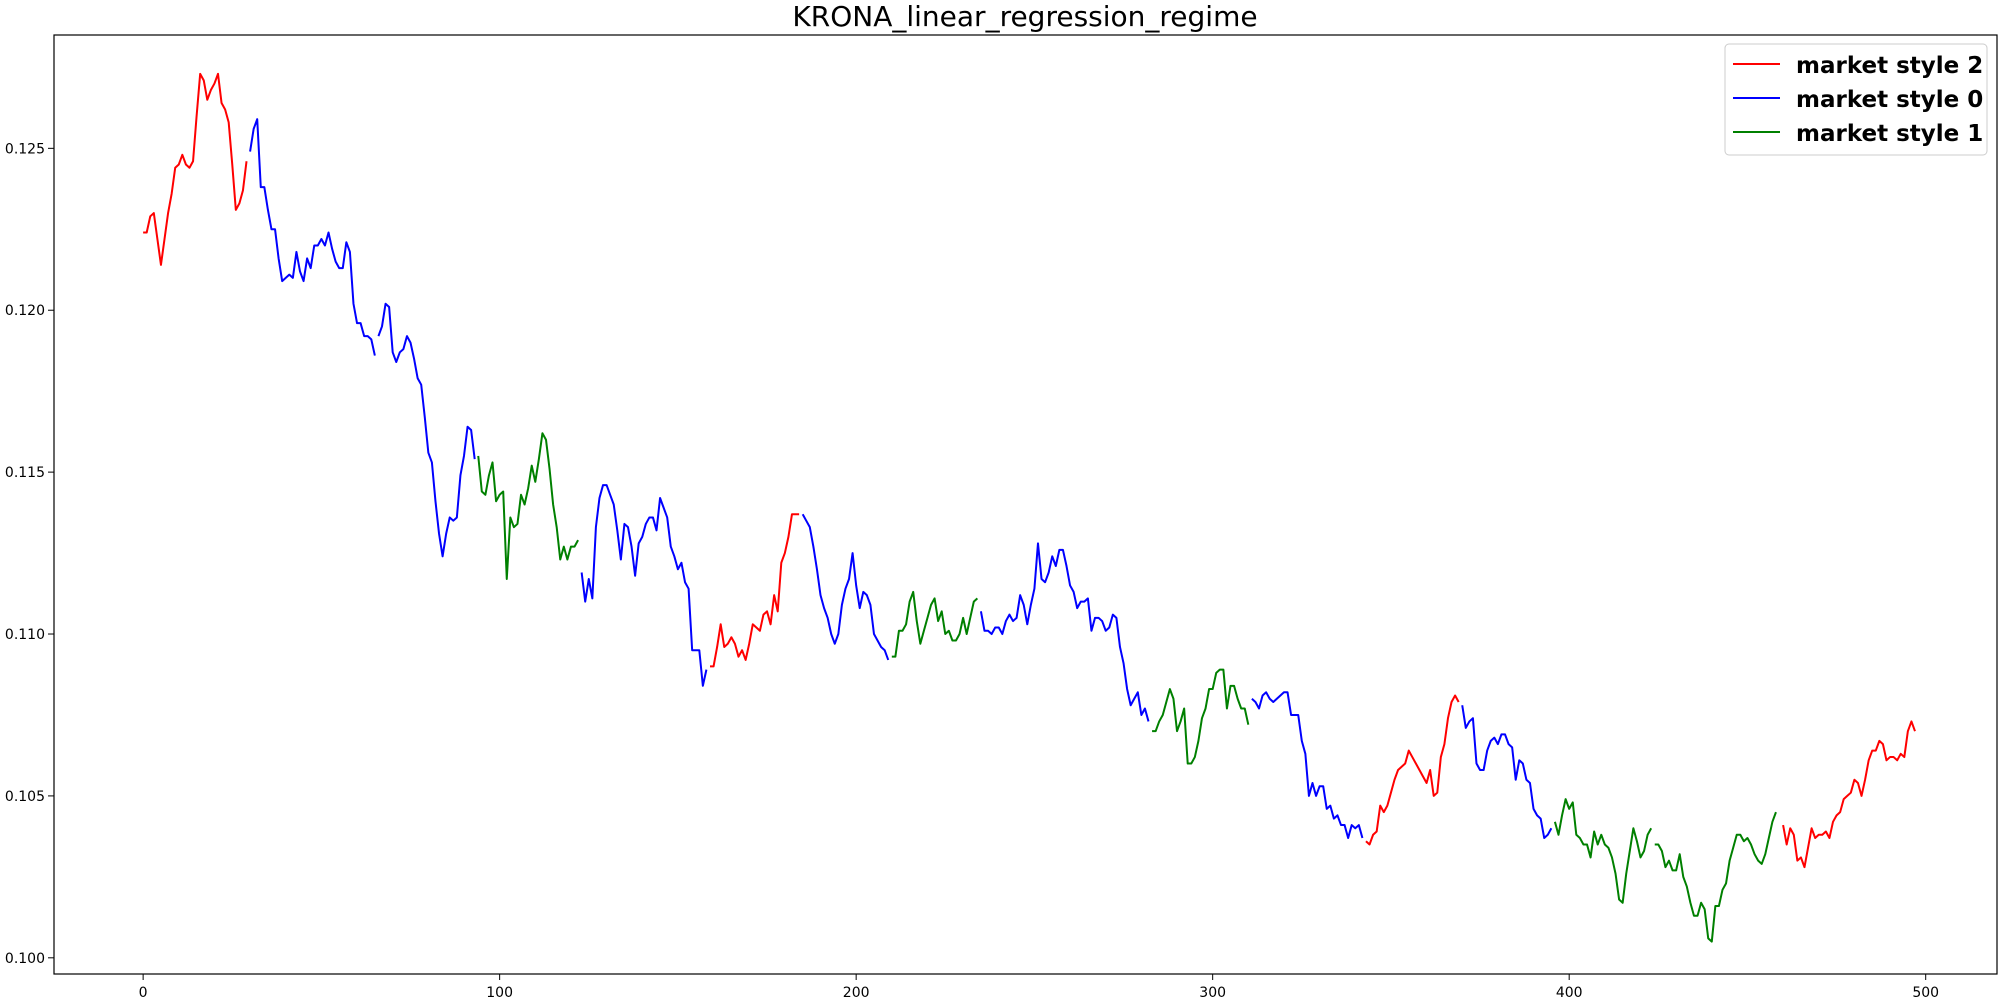 The height and width of the screenshot is (1000, 2000). I want to click on legend-label-style-2: market style 2, so click(1889, 66).